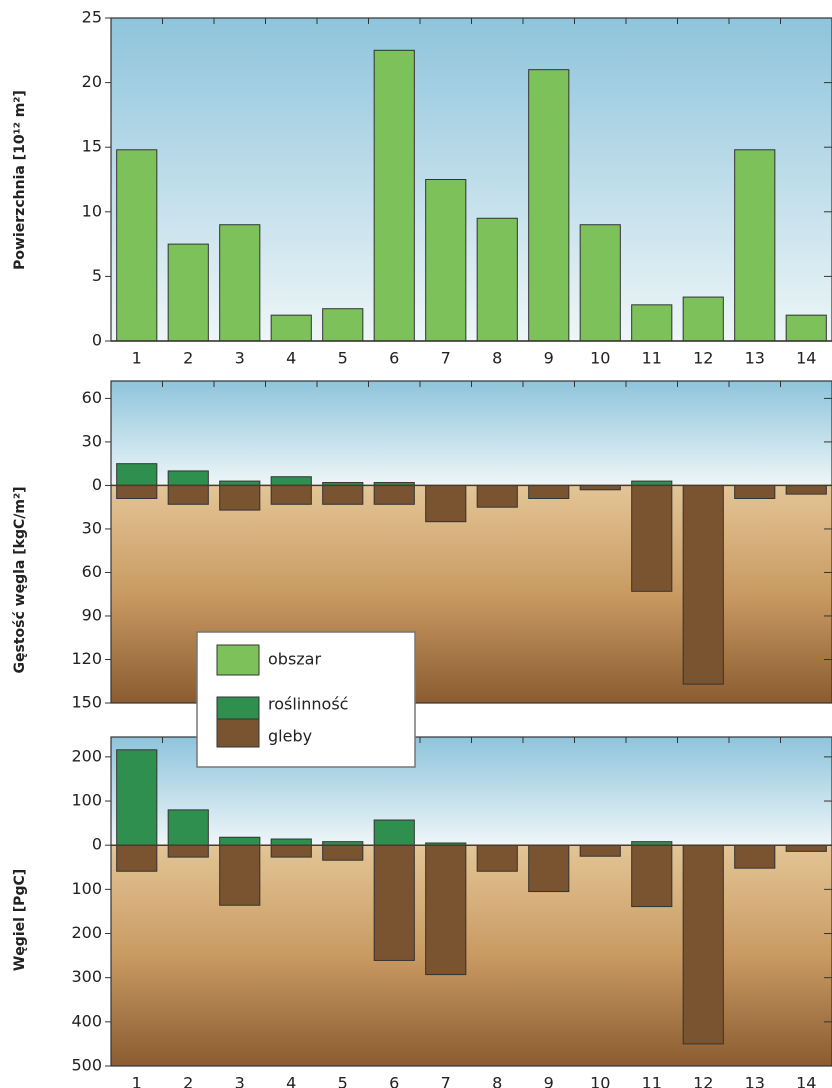 The image size is (832, 1088). What do you see at coordinates (86, 702) in the screenshot?
I see `y-tick-label: 150` at bounding box center [86, 702].